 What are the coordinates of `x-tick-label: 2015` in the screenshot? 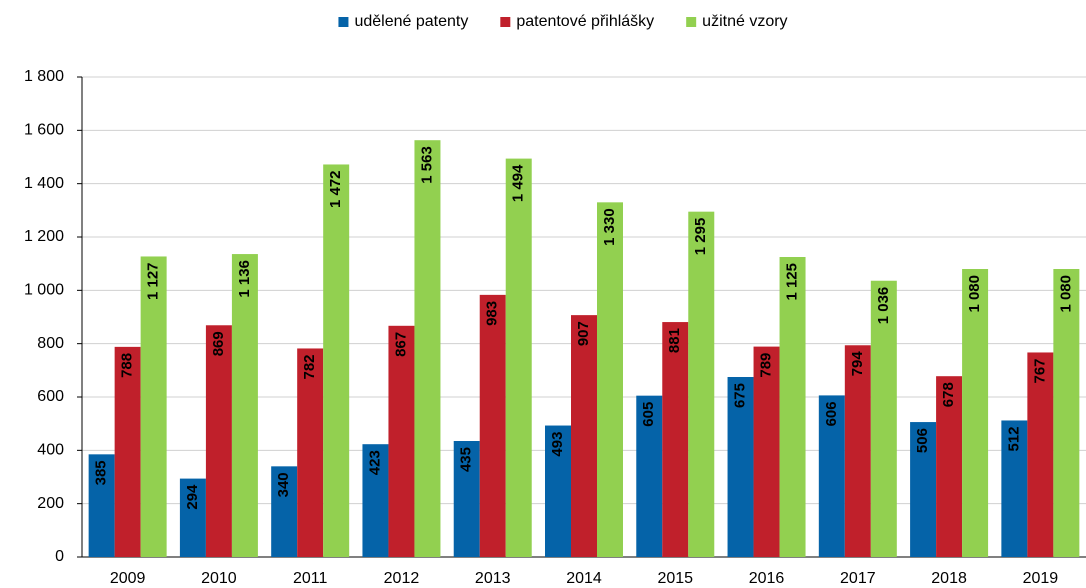 It's located at (675, 578).